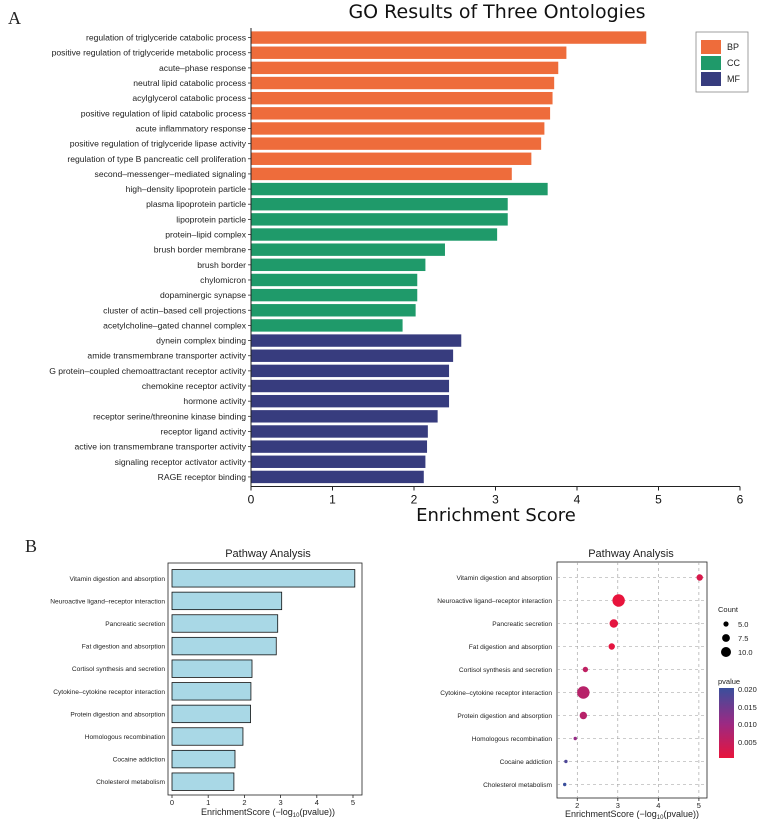  What do you see at coordinates (733, 79) in the screenshot?
I see `legend-label-mf: MF` at bounding box center [733, 79].